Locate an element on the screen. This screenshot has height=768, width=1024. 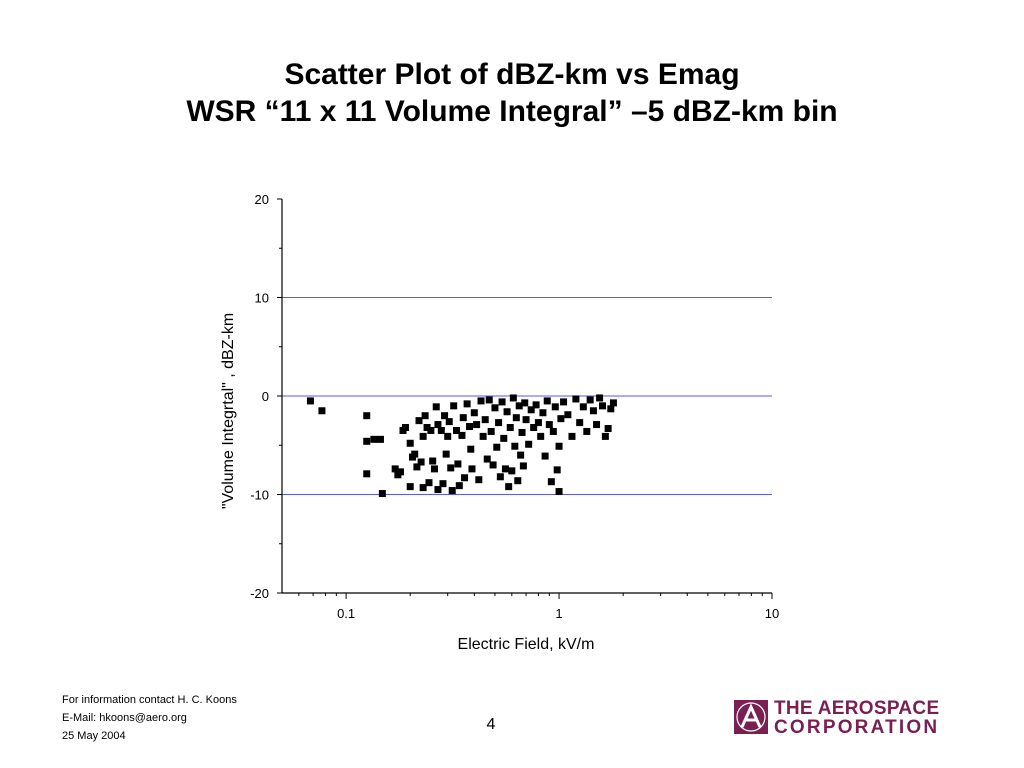
y-tick-label: -20 is located at coordinates (259, 593).